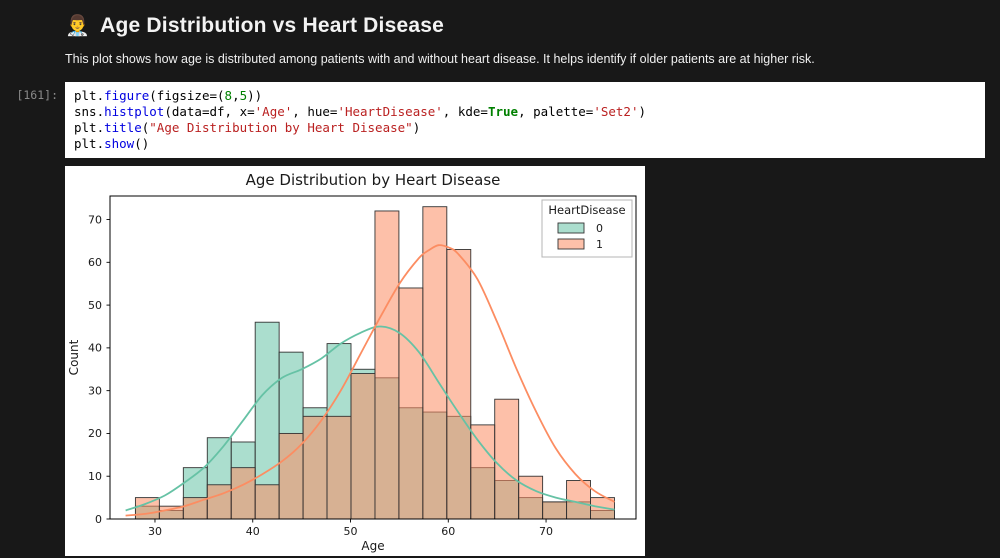  What do you see at coordinates (586, 210) in the screenshot?
I see `legend-title: HeartDisease` at bounding box center [586, 210].